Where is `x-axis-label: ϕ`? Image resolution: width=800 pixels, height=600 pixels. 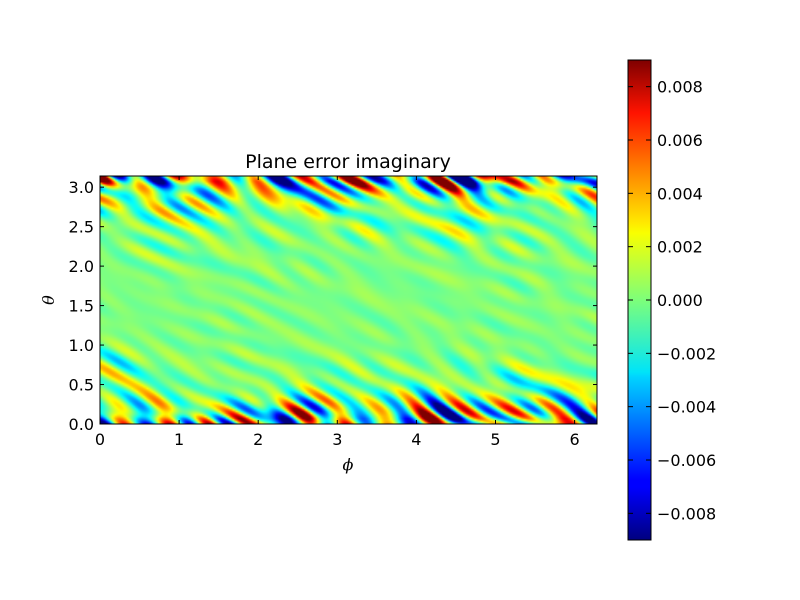
x-axis-label: ϕ is located at coordinates (348, 464).